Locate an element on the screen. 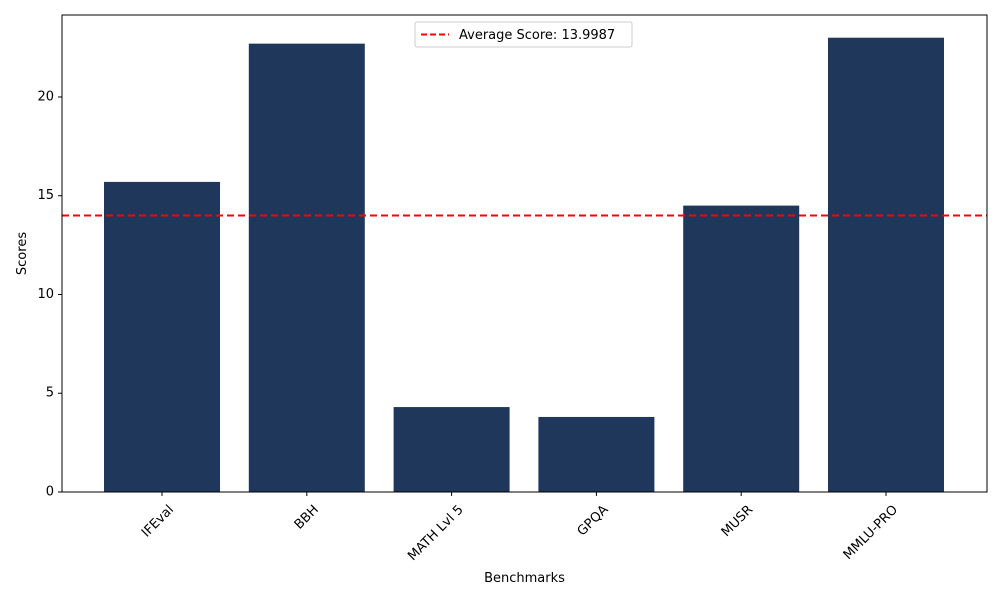  bar-musr is located at coordinates (741, 348).